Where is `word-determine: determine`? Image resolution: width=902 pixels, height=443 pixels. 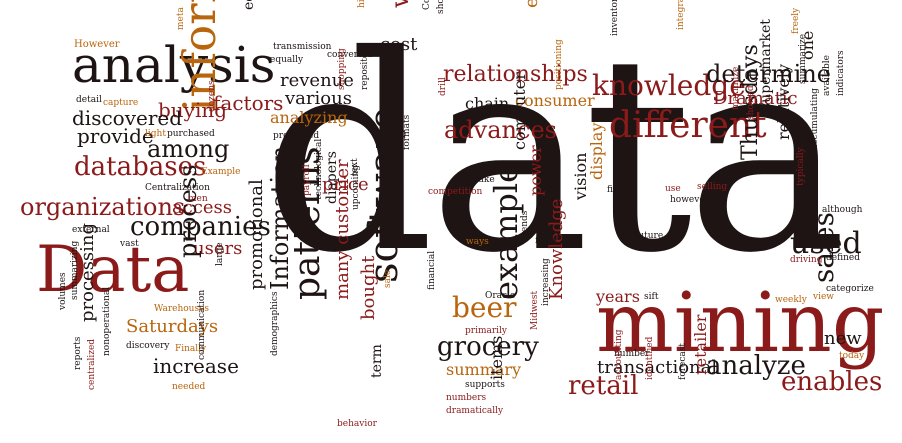 word-determine: determine is located at coordinates (768, 74).